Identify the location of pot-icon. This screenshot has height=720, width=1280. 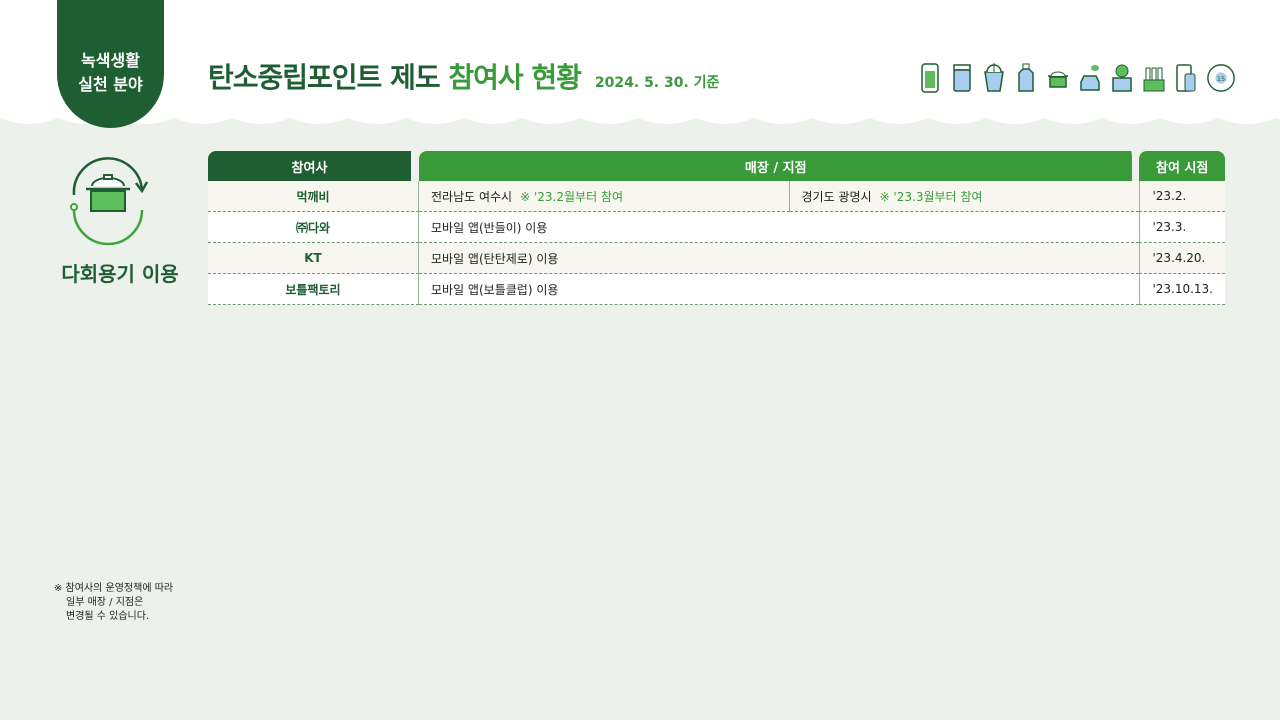
(1058, 79).